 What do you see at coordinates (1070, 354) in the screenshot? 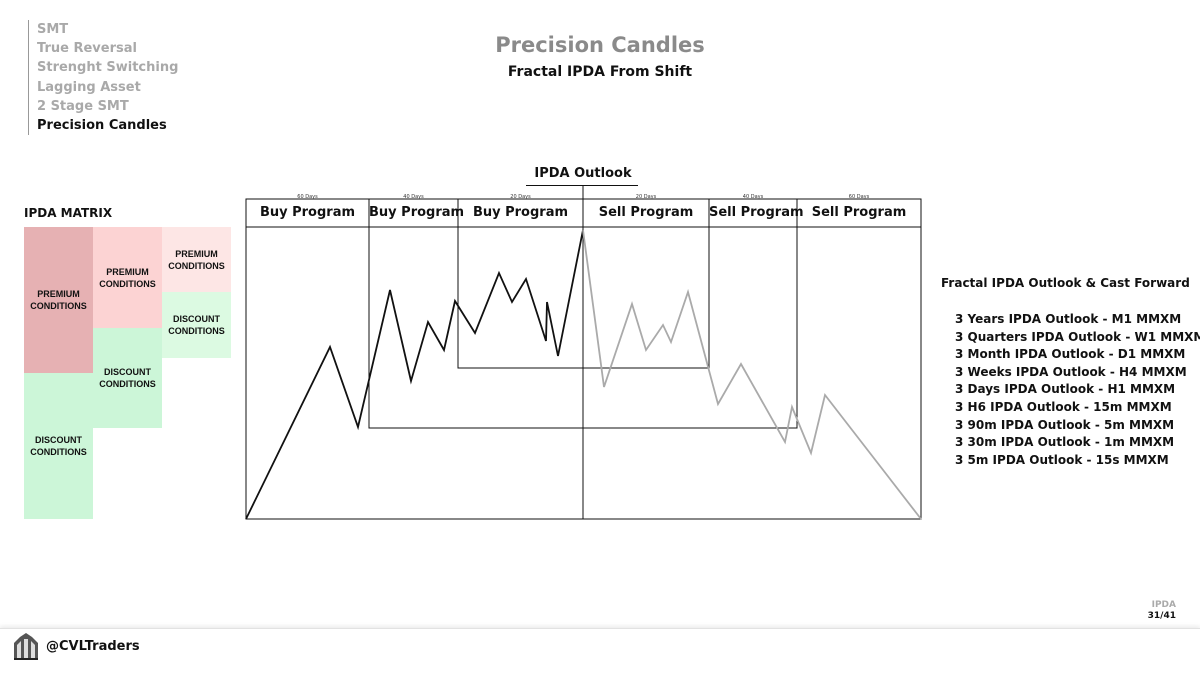
I see `fractal-item: 3 Month IPDA Outlook - D1 MMXM` at bounding box center [1070, 354].